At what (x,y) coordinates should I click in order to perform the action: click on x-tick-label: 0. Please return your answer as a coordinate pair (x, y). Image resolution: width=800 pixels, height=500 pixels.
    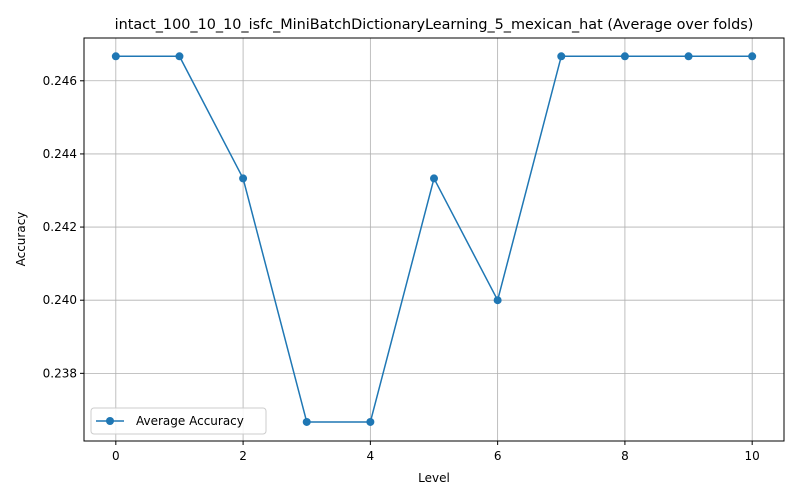
    Looking at the image, I should click on (116, 456).